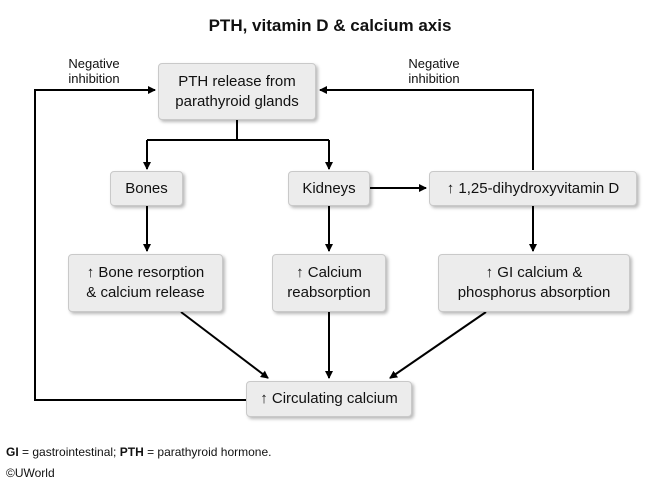 This screenshot has height=482, width=660. What do you see at coordinates (94, 71) in the screenshot?
I see `left-negative-inhibition-label: Negative inhibition` at bounding box center [94, 71].